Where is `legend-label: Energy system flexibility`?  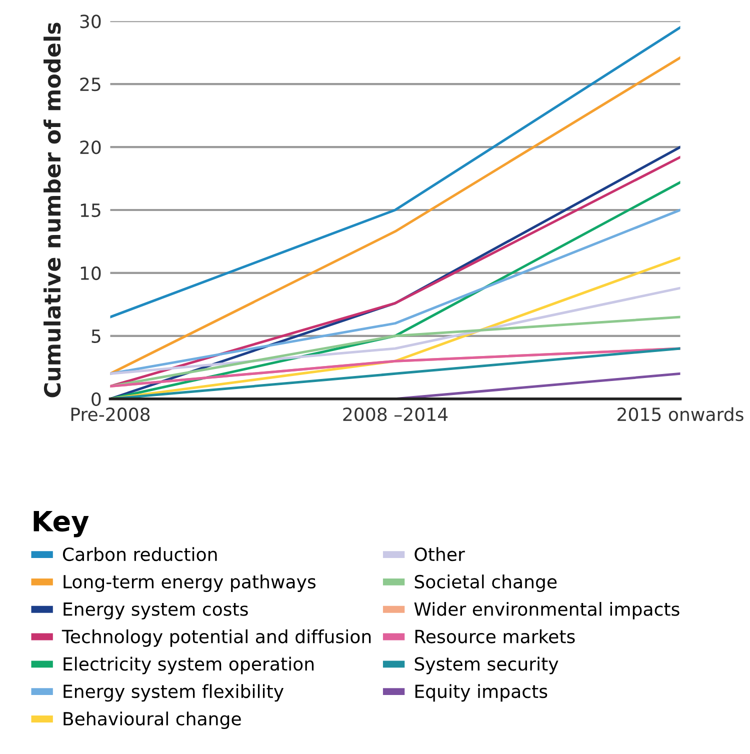
legend-label: Energy system flexibility is located at coordinates (174, 693).